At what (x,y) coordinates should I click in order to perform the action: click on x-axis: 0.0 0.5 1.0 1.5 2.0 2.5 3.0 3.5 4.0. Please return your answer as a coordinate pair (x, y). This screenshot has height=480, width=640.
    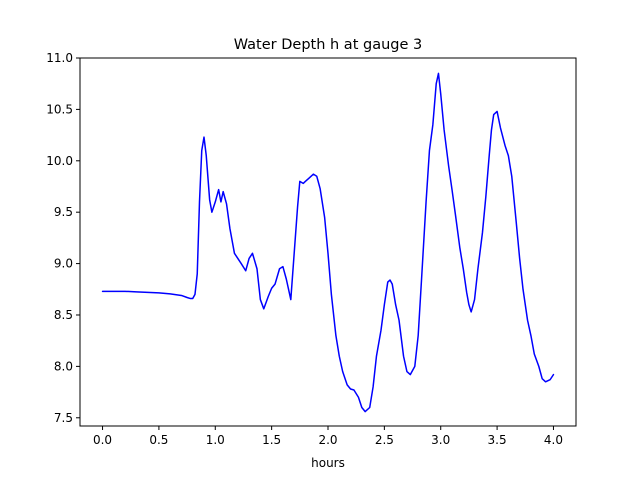
    Looking at the image, I should click on (328, 436).